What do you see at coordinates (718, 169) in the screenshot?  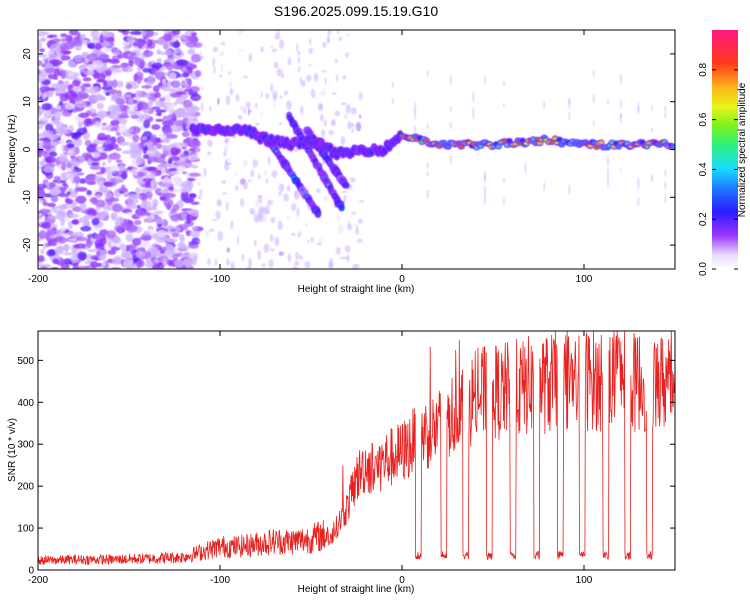 I see `colorbar-ticks: 0.0 0.2 0.4 0.6 0.8` at bounding box center [718, 169].